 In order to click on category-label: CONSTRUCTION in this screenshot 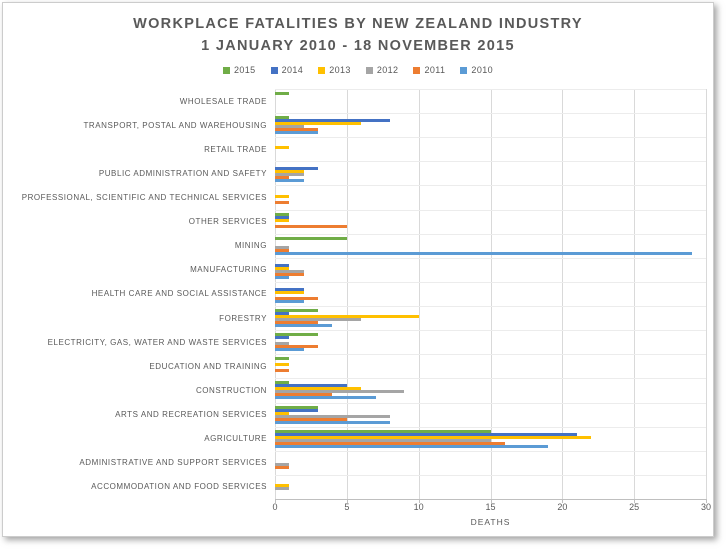, I will do `click(231, 390)`.